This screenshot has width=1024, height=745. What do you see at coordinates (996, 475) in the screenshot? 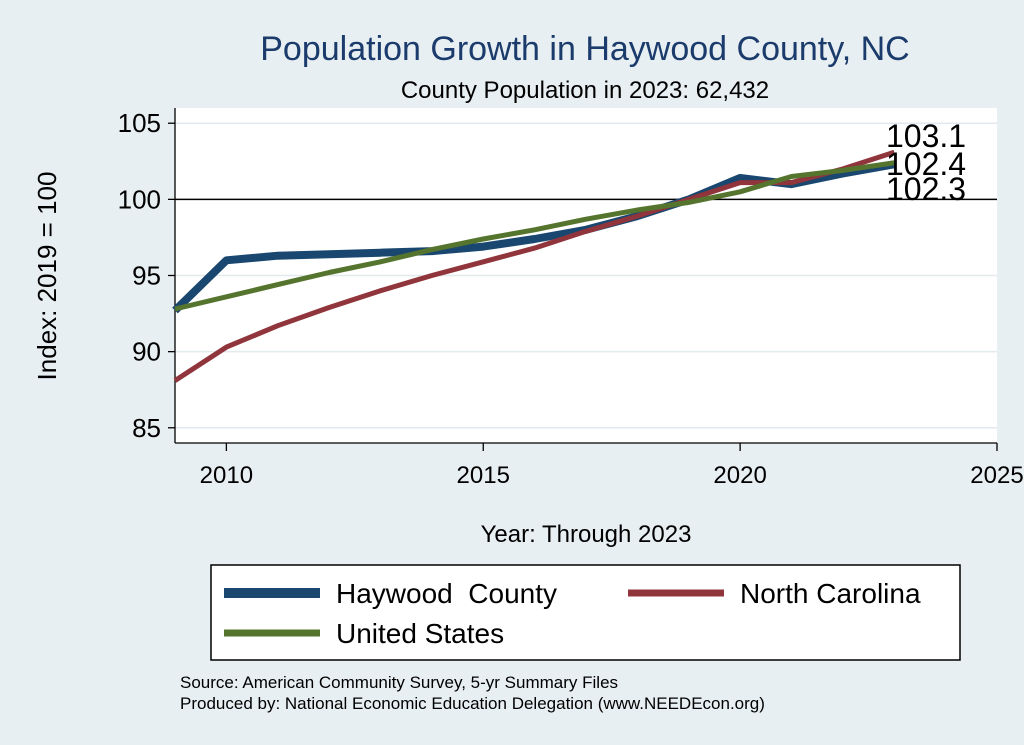
I see `x-tick-label-2025: 2025` at bounding box center [996, 475].